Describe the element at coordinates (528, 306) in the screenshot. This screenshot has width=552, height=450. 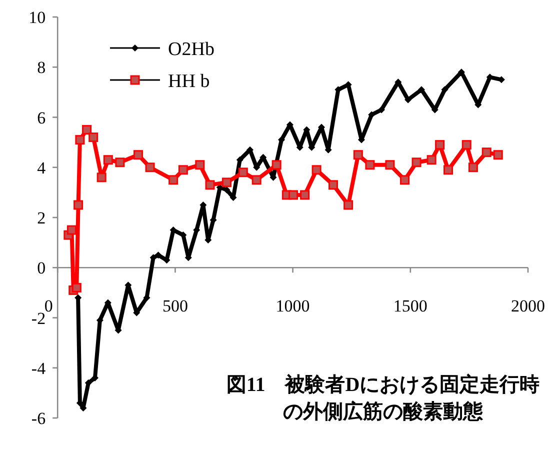
I see `x-tick-label: 2000` at that location.